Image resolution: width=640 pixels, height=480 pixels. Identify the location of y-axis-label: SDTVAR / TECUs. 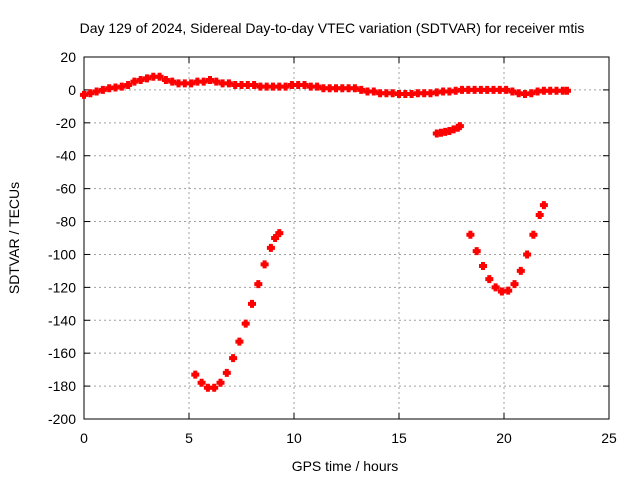
(14, 238).